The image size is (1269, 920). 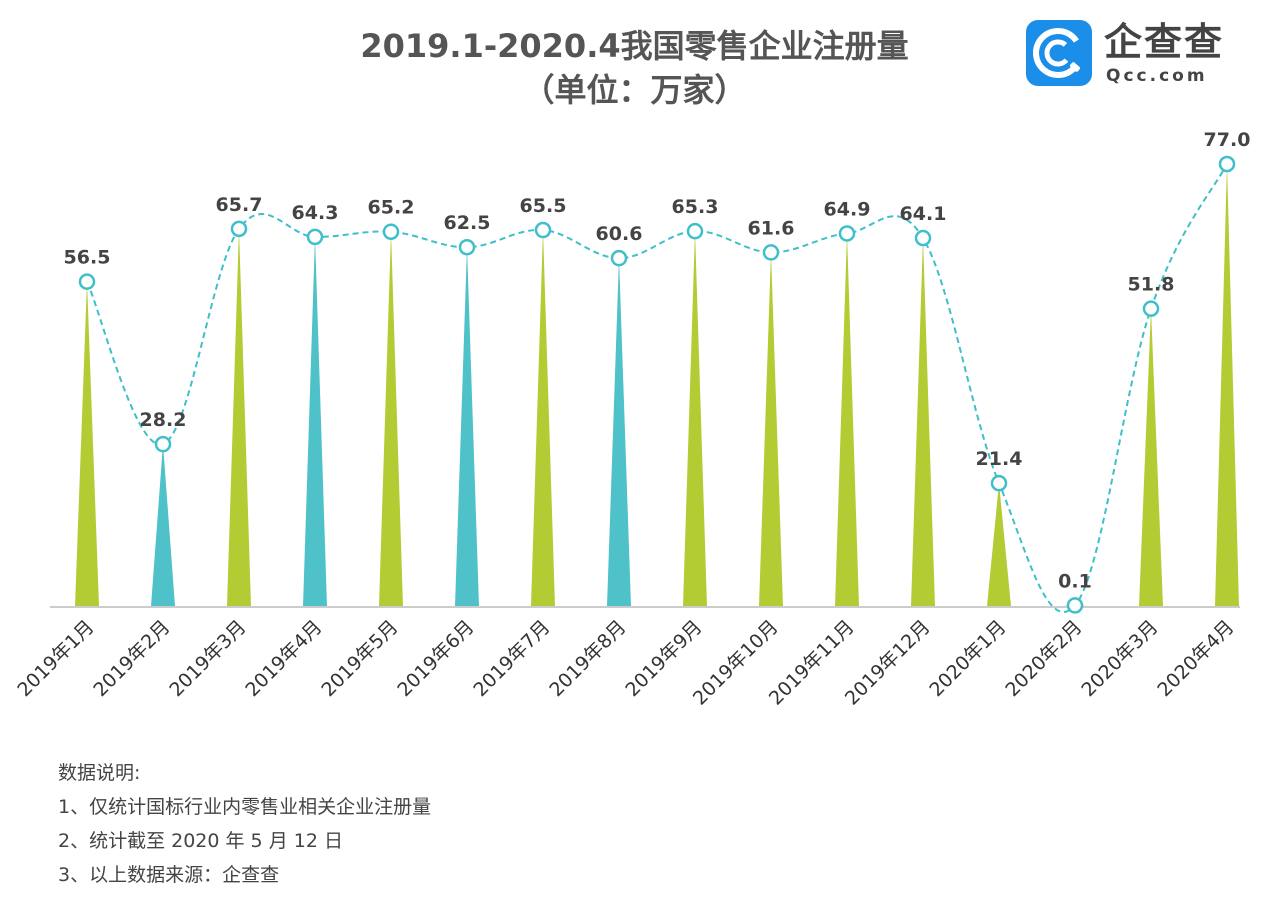 I want to click on chart-title: 2019.1-2020.4我国零售企业注册量, so click(x=634, y=46).